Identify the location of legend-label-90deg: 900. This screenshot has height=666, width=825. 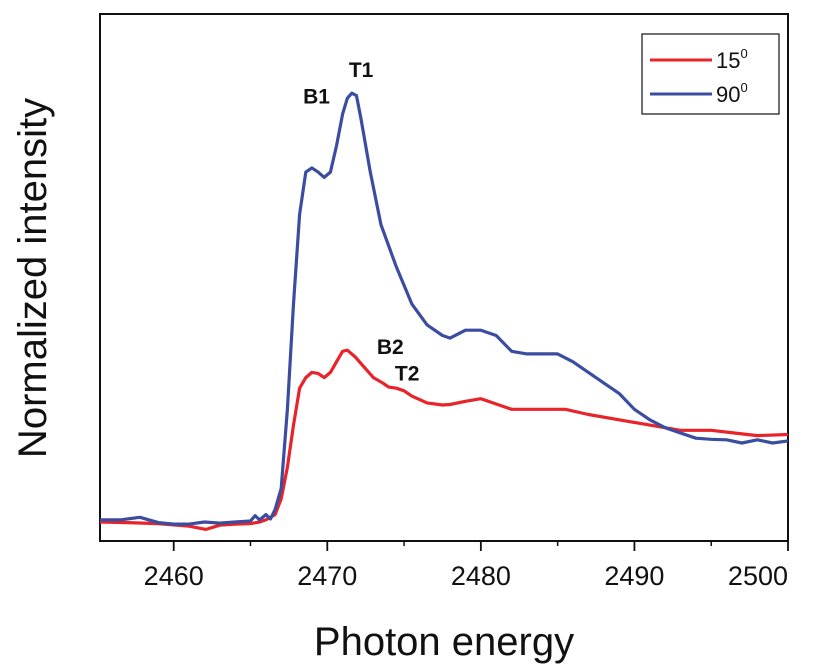
(732, 93).